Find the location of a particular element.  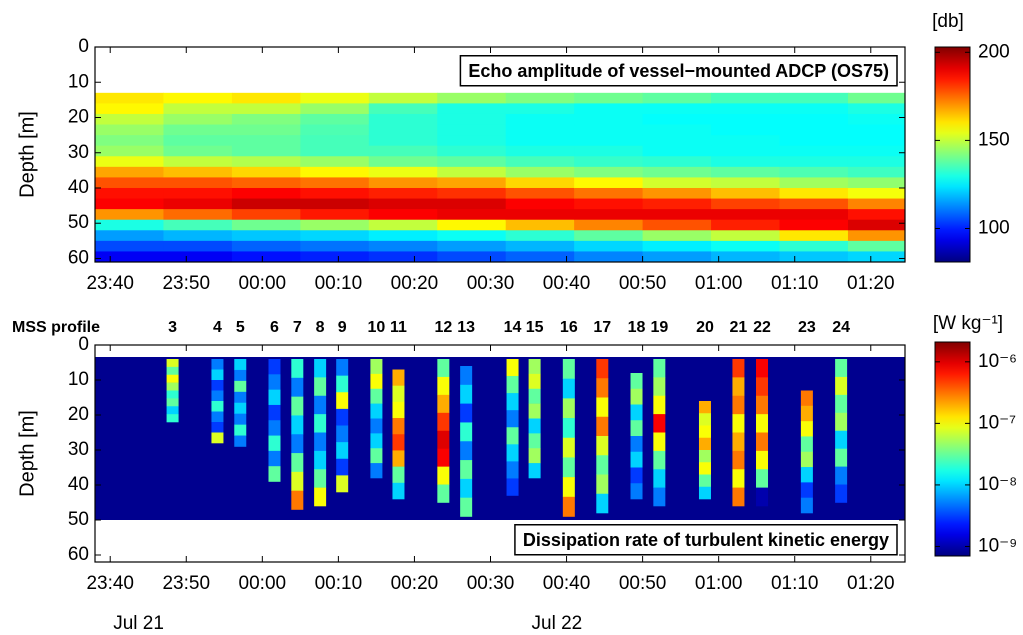

annotation-box is located at coordinates (706, 540).